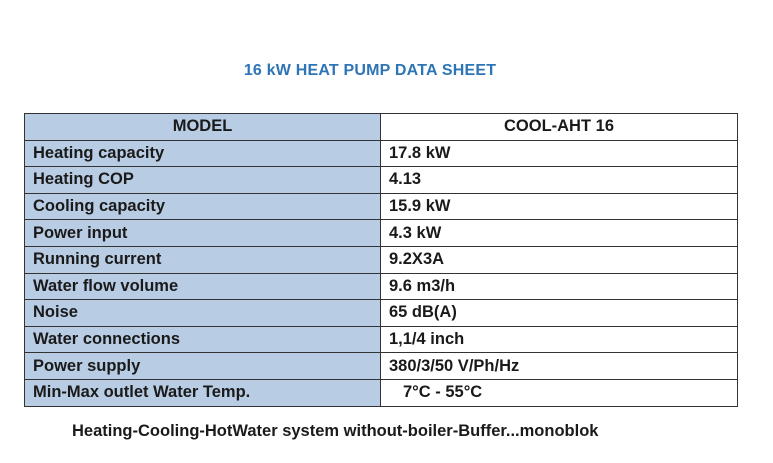 The height and width of the screenshot is (463, 773). What do you see at coordinates (559, 153) in the screenshot?
I see `row-value-heating-capacity: 17.8 kW` at bounding box center [559, 153].